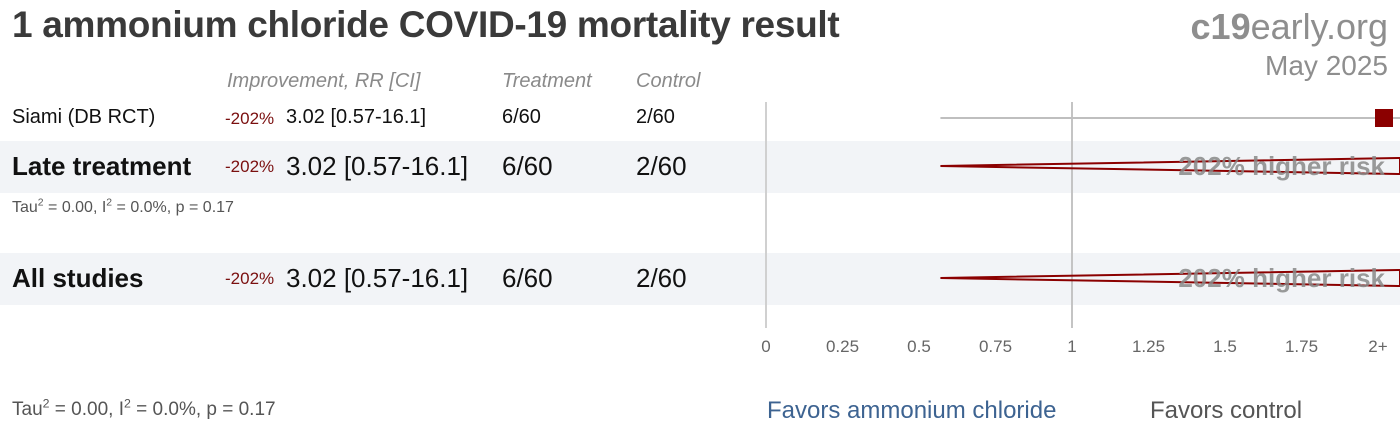 The width and height of the screenshot is (1400, 429). I want to click on overall-heterogeneity-stats: Tau2 = 0.00, I2 = 0.0%, p = 0.17, so click(144, 408).